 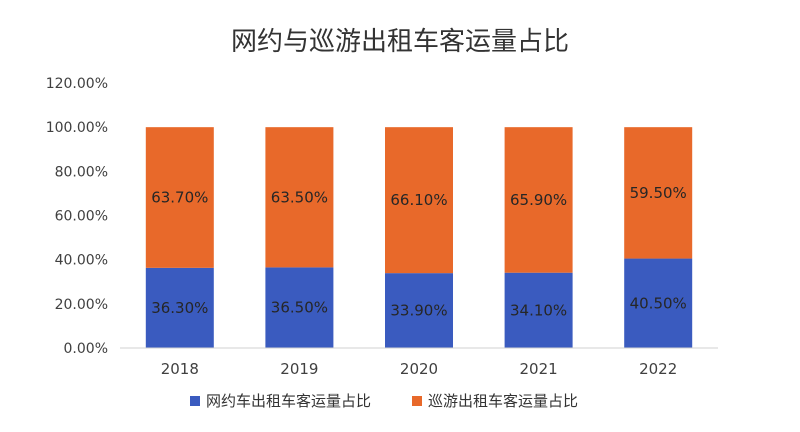 I want to click on x-category-label: 2020, so click(x=419, y=369).